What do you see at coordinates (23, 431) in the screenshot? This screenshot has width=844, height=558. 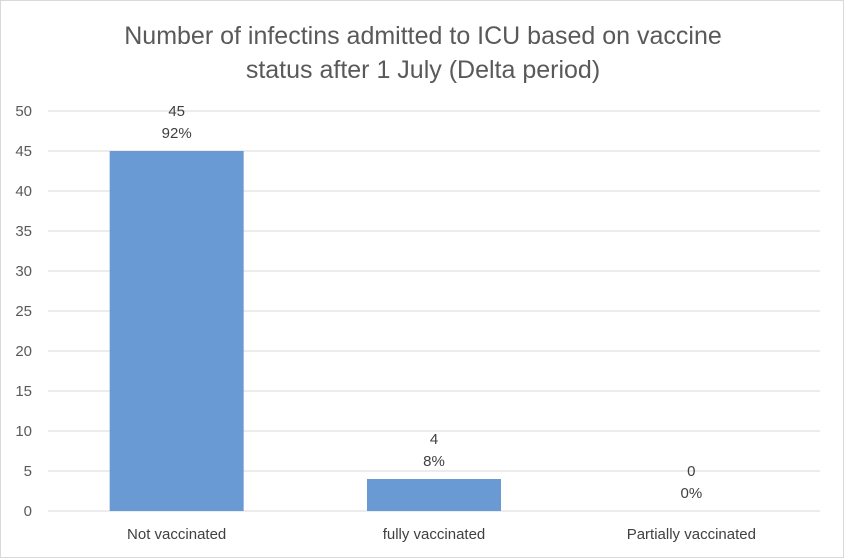 I see `y-tick-label: 10` at bounding box center [23, 431].